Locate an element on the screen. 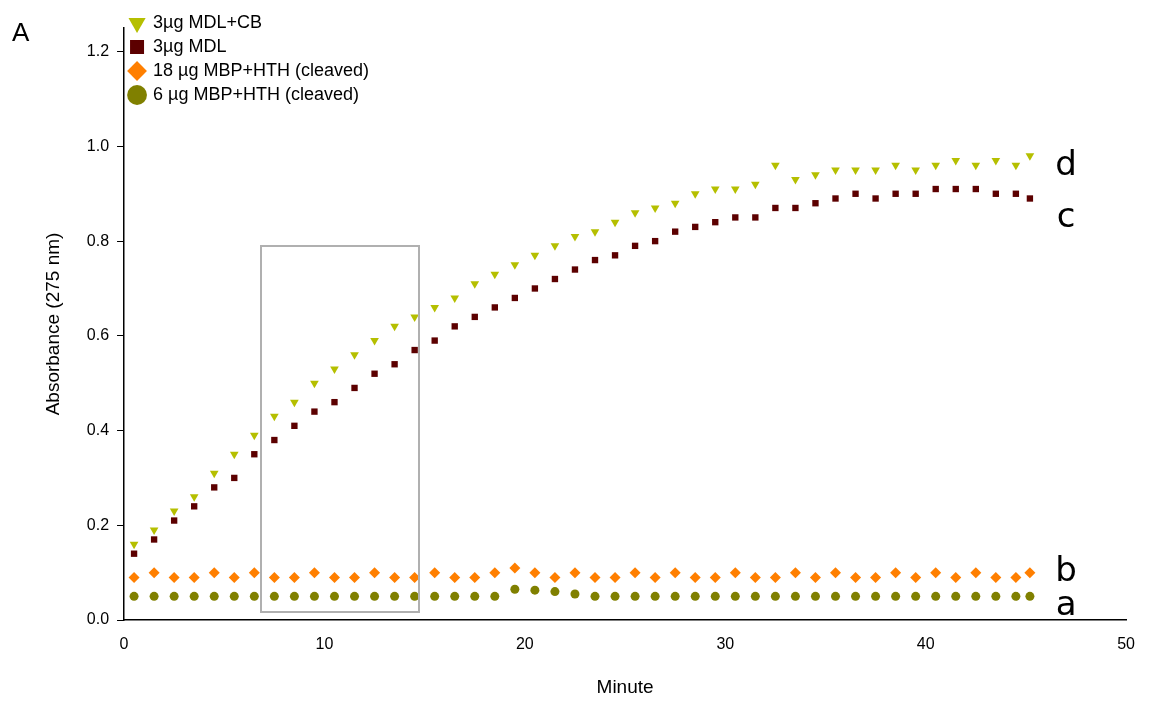 This screenshot has height=713, width=1153. legend-label: 3µg MDL+CB is located at coordinates (207, 21).